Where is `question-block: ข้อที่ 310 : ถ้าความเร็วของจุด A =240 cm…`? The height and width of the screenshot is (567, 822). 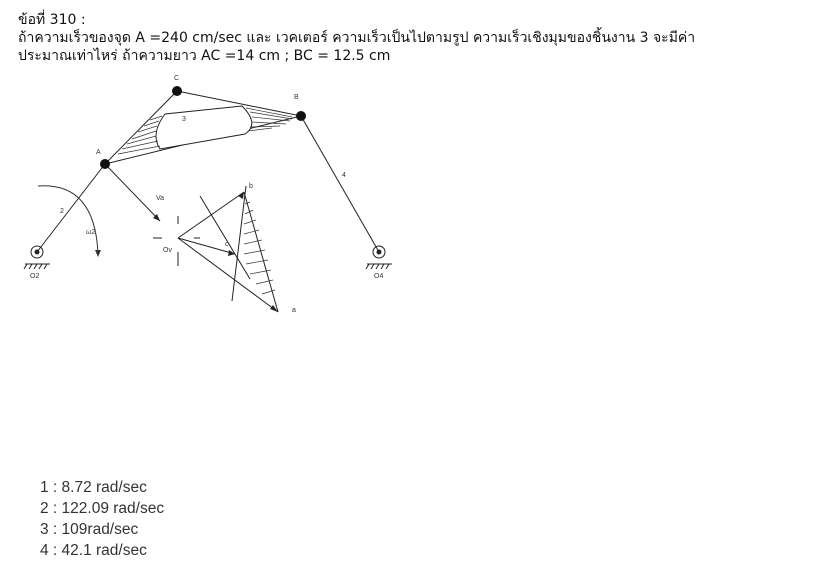
question-block: ข้อที่ 310 : ถ้าความเร็วของจุด A =240 cm… is located at coordinates (415, 38).